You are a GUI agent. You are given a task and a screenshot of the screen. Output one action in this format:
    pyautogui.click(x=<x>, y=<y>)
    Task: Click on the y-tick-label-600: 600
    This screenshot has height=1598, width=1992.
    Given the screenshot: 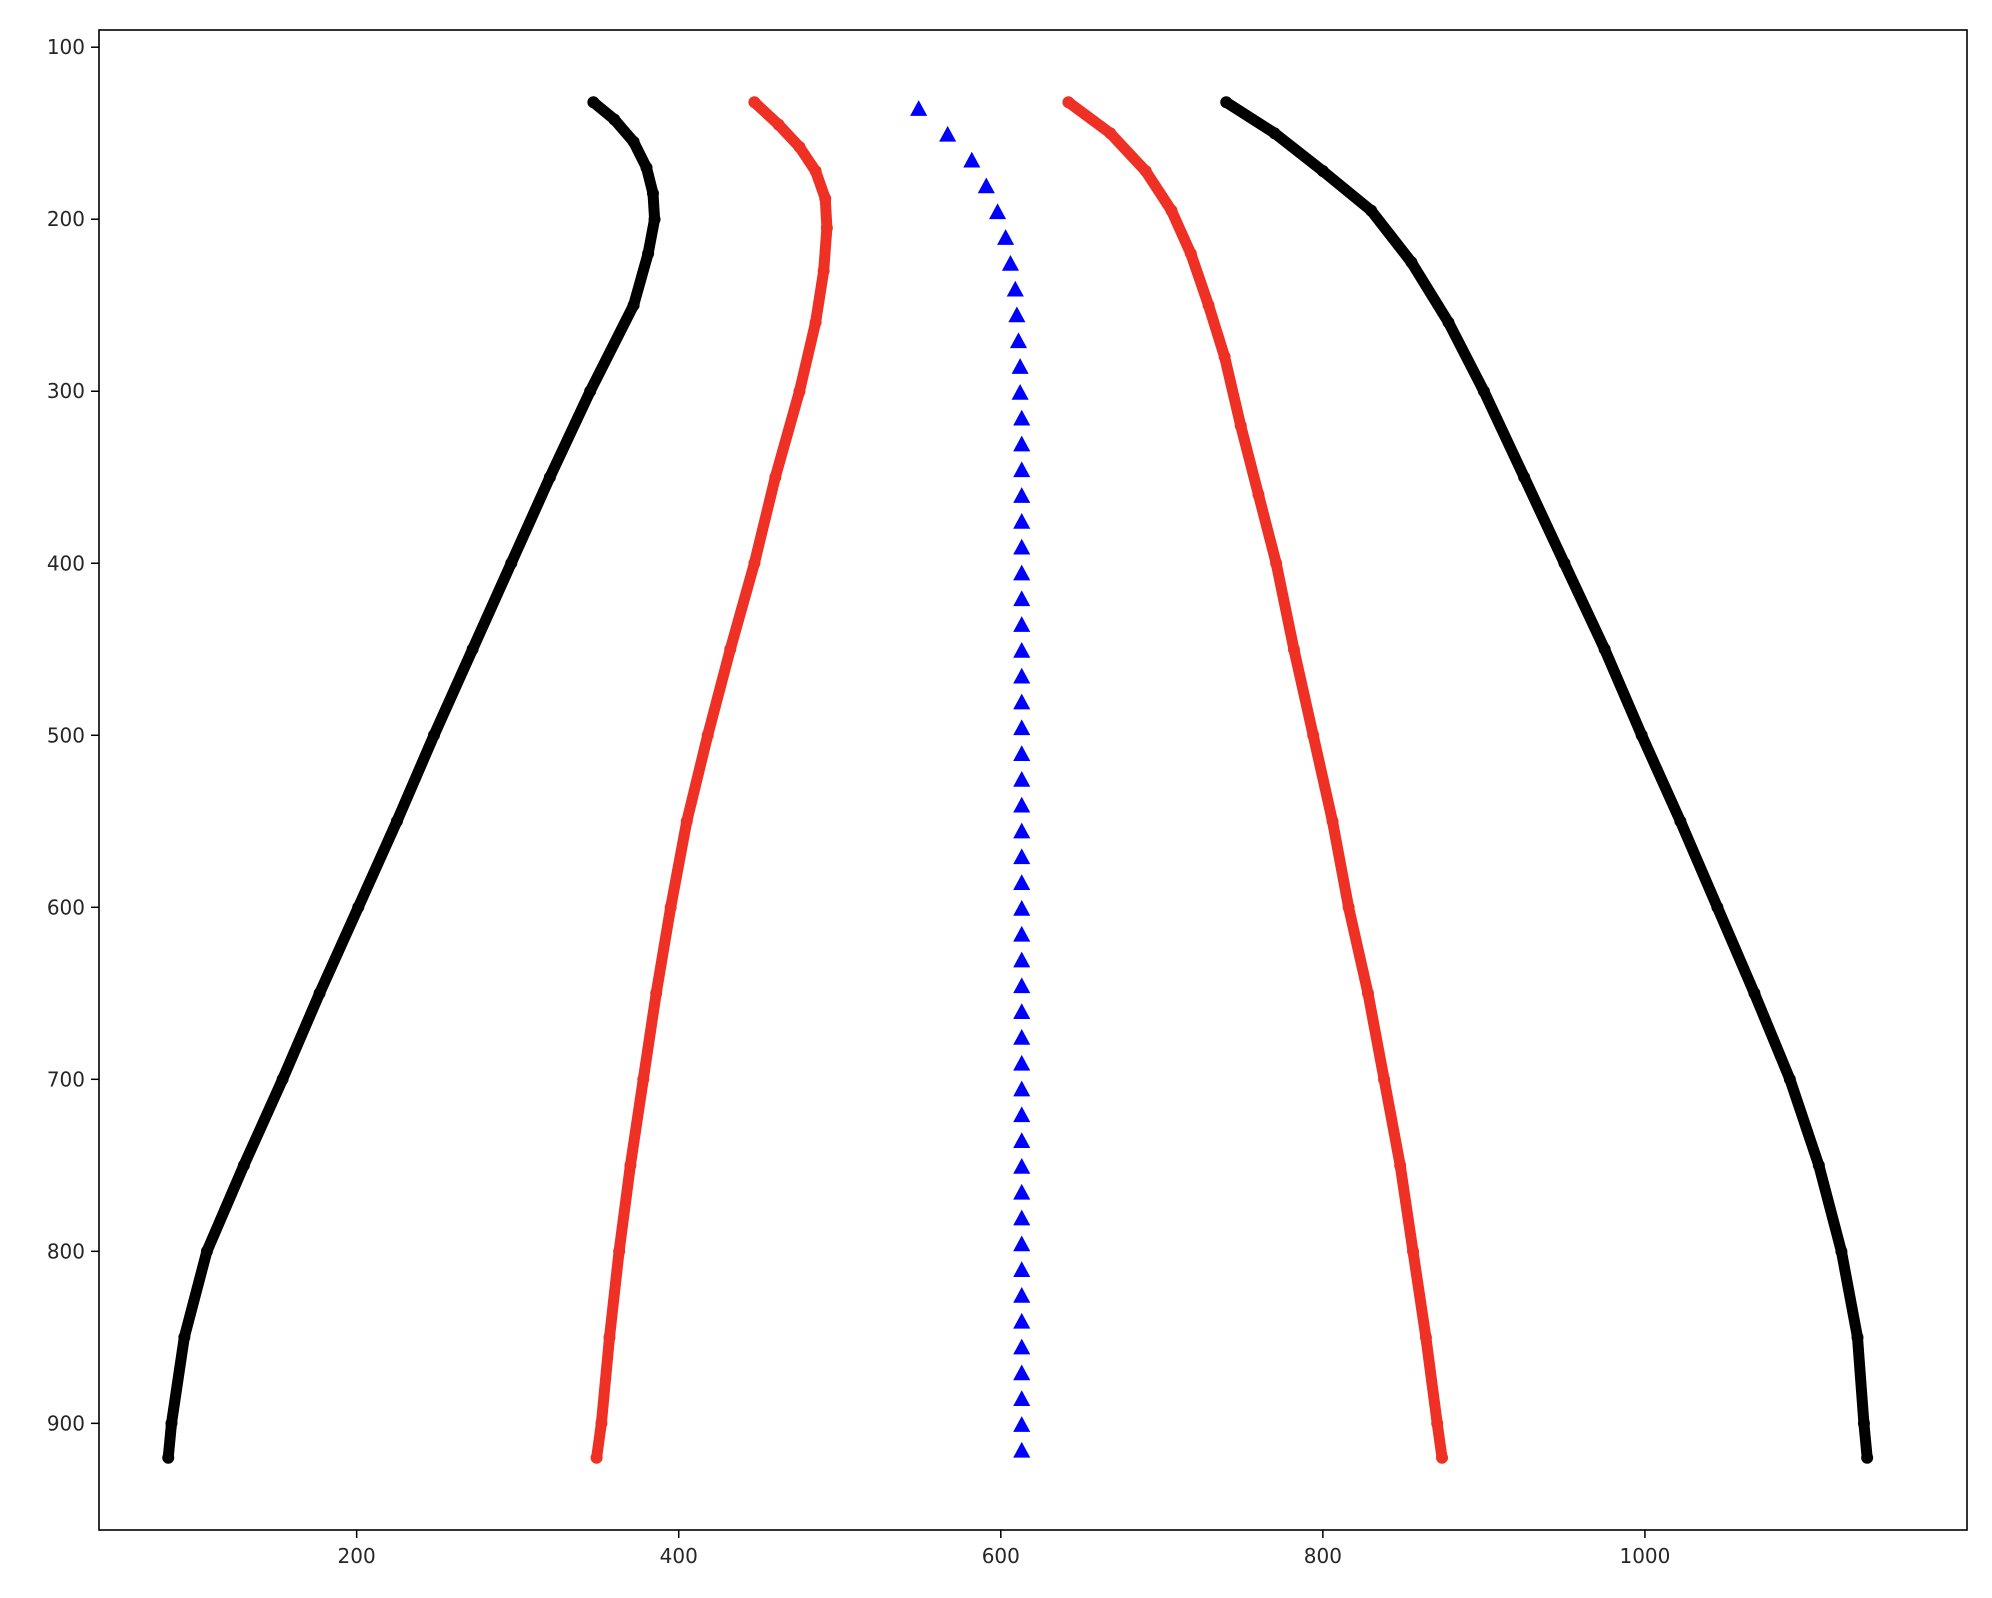 What is the action you would take?
    pyautogui.click(x=66, y=907)
    